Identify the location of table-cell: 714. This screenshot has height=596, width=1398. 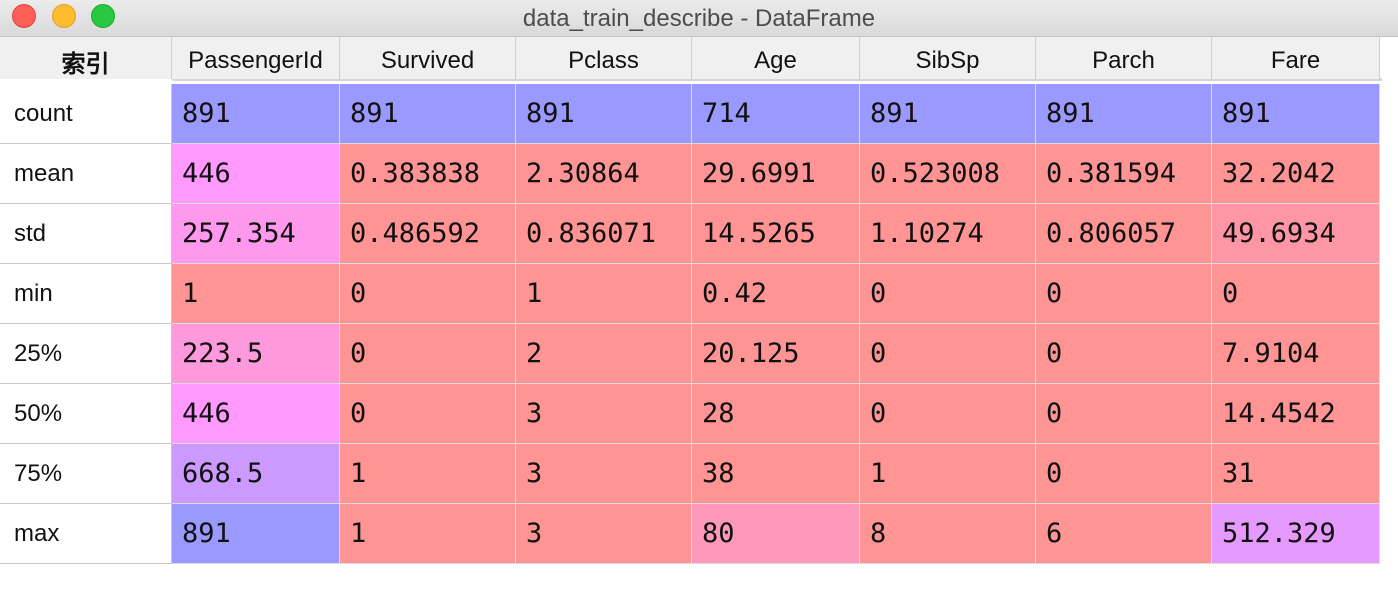
(776, 114).